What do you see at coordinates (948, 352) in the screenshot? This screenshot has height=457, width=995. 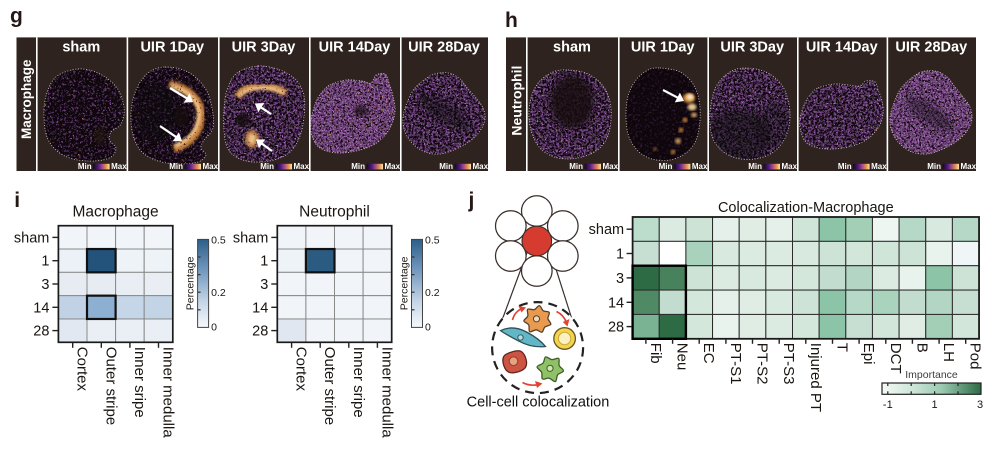 I see `svg-text: LH` at bounding box center [948, 352].